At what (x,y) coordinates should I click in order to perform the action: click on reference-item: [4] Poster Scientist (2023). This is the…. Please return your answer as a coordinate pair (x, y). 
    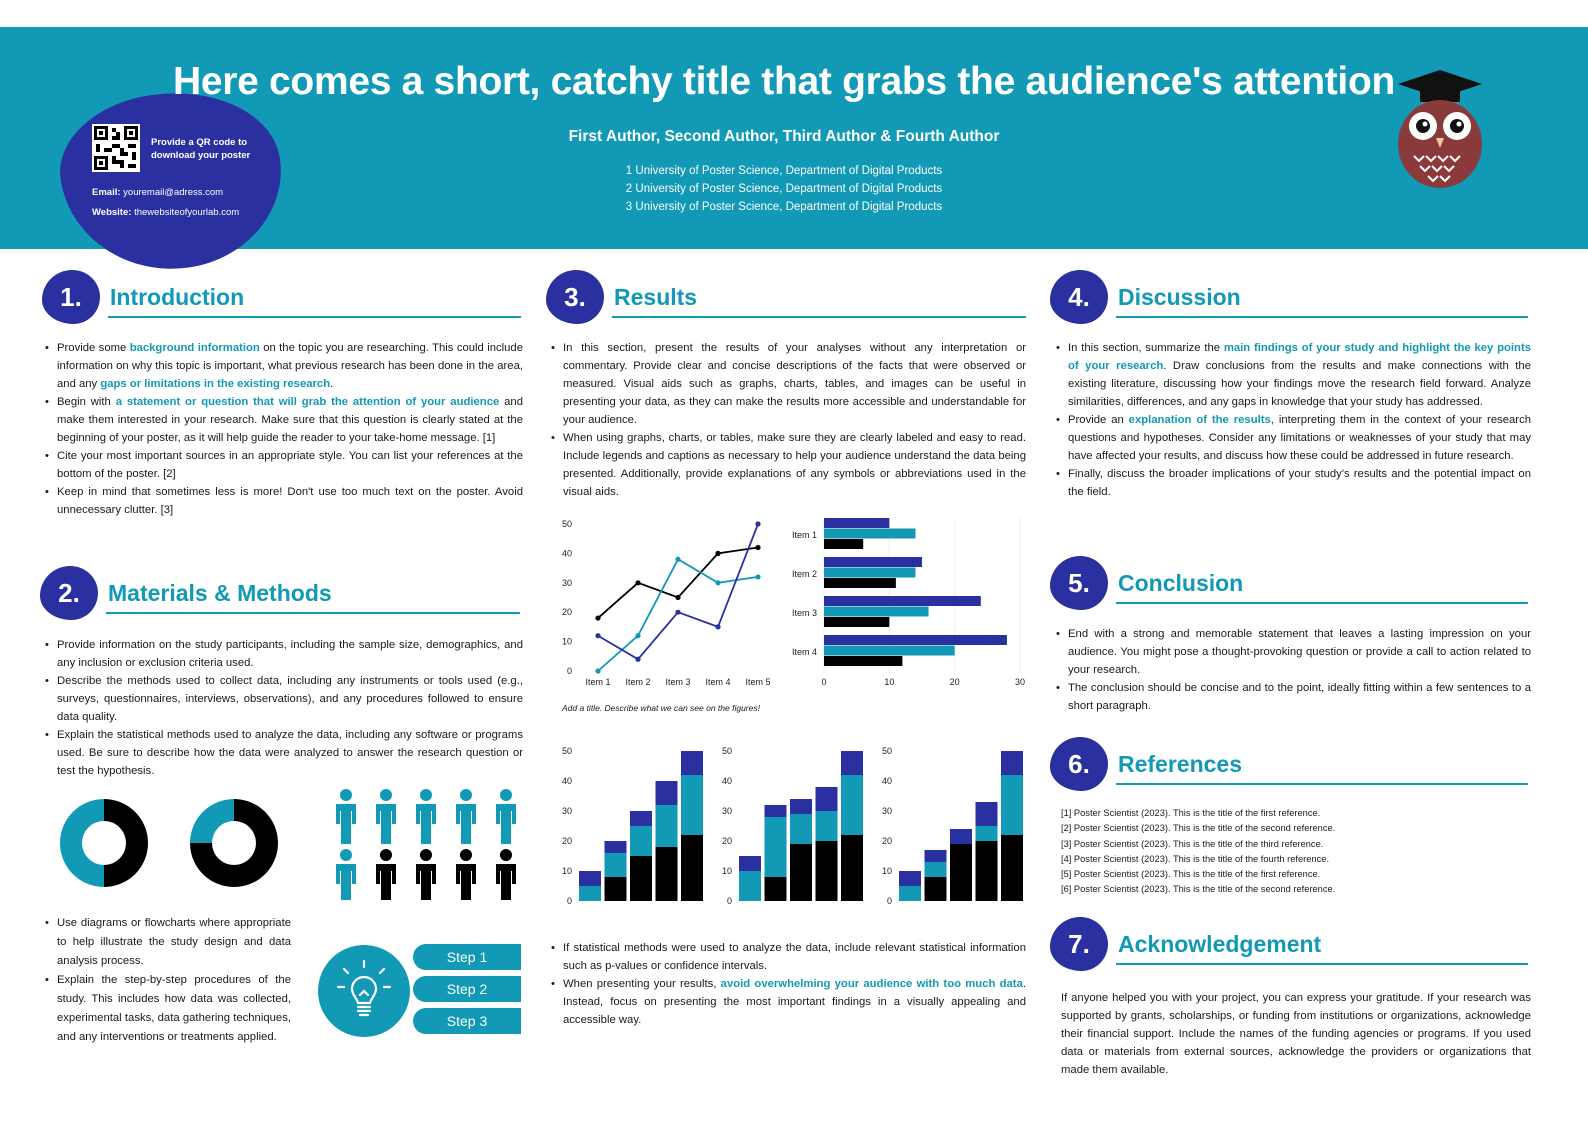
    Looking at the image, I should click on (1195, 858).